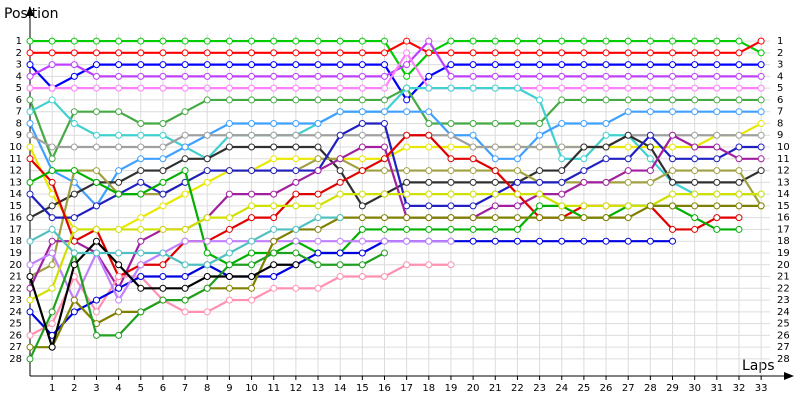 The width and height of the screenshot is (800, 400). What do you see at coordinates (163, 388) in the screenshot?
I see `x-tick-label: 6` at bounding box center [163, 388].